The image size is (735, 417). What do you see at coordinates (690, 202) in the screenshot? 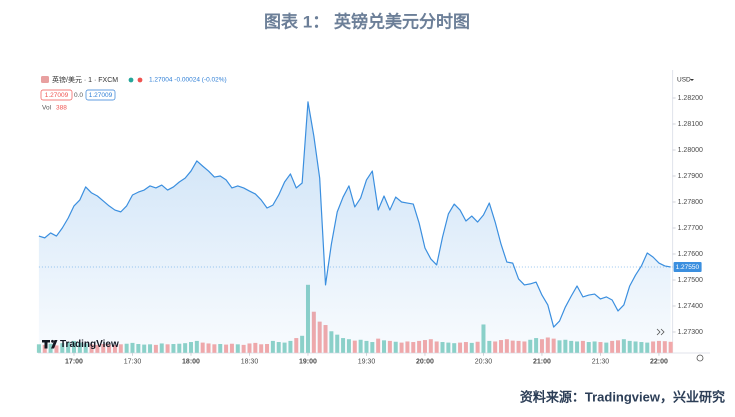
I see `y-tick-label: 1.27800` at bounding box center [690, 202].